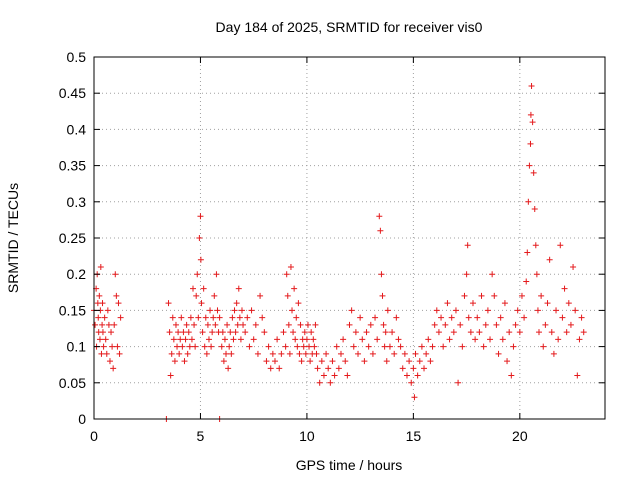 This screenshot has height=480, width=640. What do you see at coordinates (72, 238) in the screenshot?
I see `y-tick-label: 0.25` at bounding box center [72, 238].